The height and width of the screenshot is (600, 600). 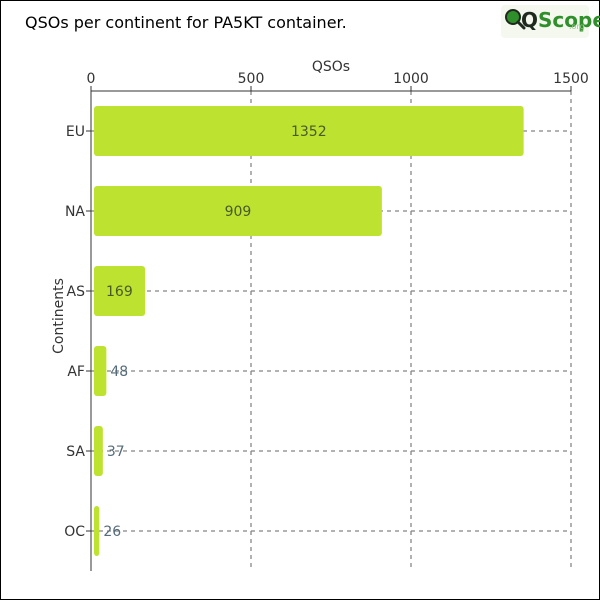 I want to click on logo-wordmark: QScope, so click(x=560, y=20).